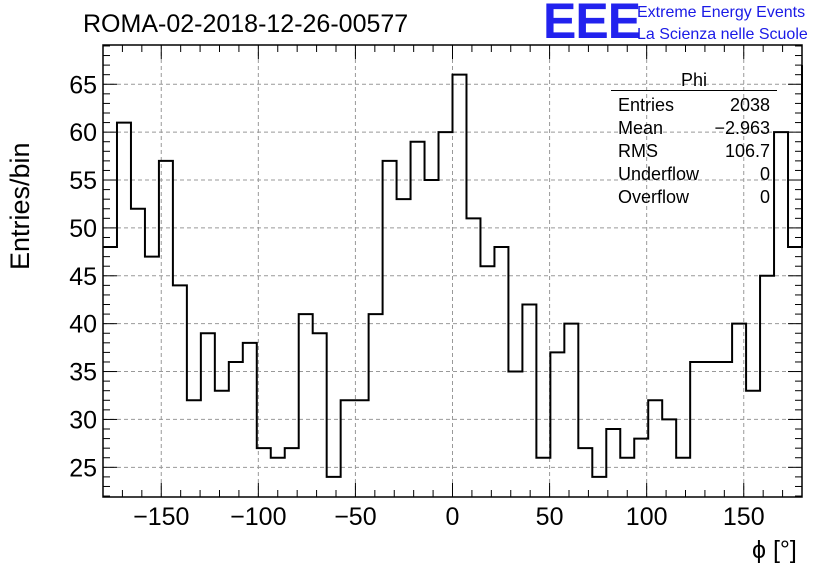 This screenshot has width=836, height=572. What do you see at coordinates (83, 325) in the screenshot?
I see `y-tick-label: 40` at bounding box center [83, 325].